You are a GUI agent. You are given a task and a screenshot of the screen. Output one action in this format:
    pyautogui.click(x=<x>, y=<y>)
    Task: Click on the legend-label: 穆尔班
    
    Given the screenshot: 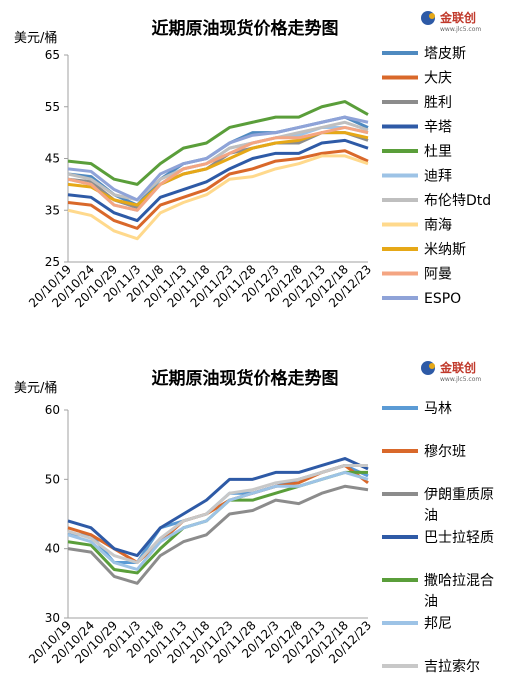 What is the action you would take?
    pyautogui.click(x=445, y=452)
    